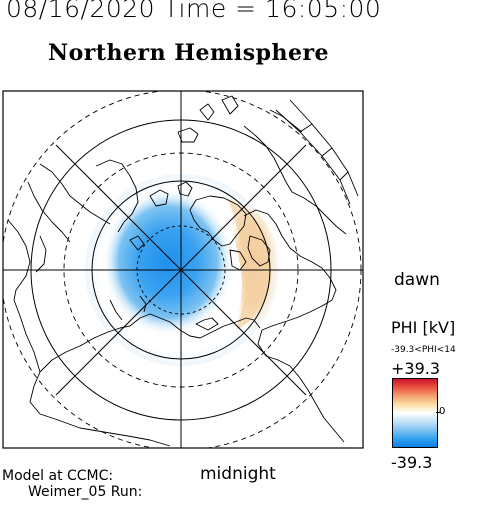  What do you see at coordinates (194, 11) in the screenshot?
I see `date-time-header: 08/16/2020 Time = 16:05:00` at bounding box center [194, 11].